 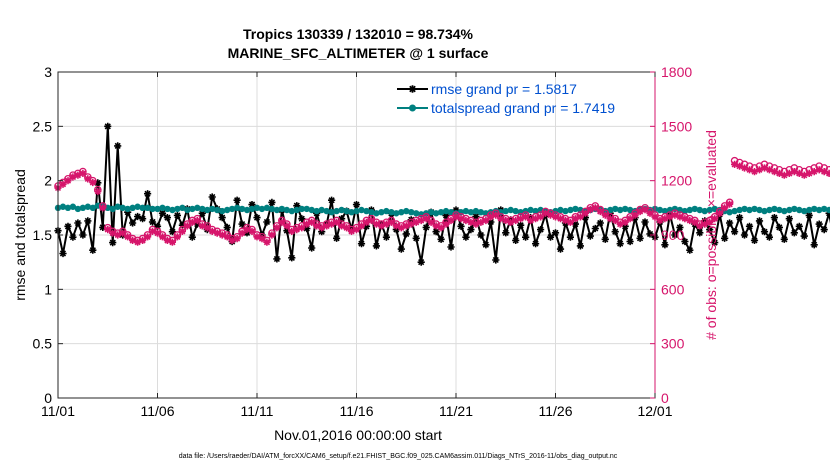 I want to click on y-axis-label: rmse and totalspread, so click(x=20, y=235).